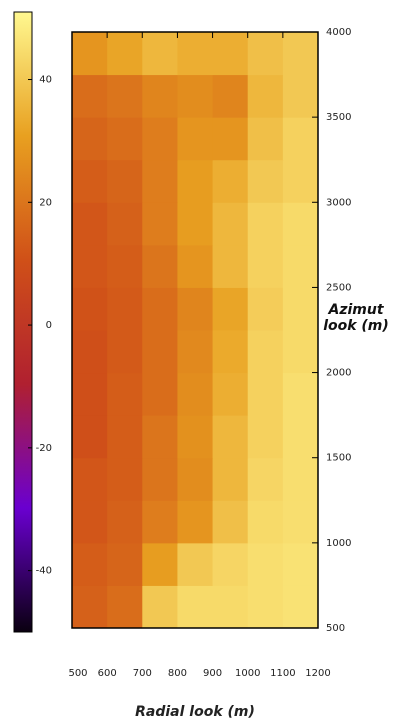 The image size is (399, 725). I want to click on x-tick-label: 1200, so click(317, 673).